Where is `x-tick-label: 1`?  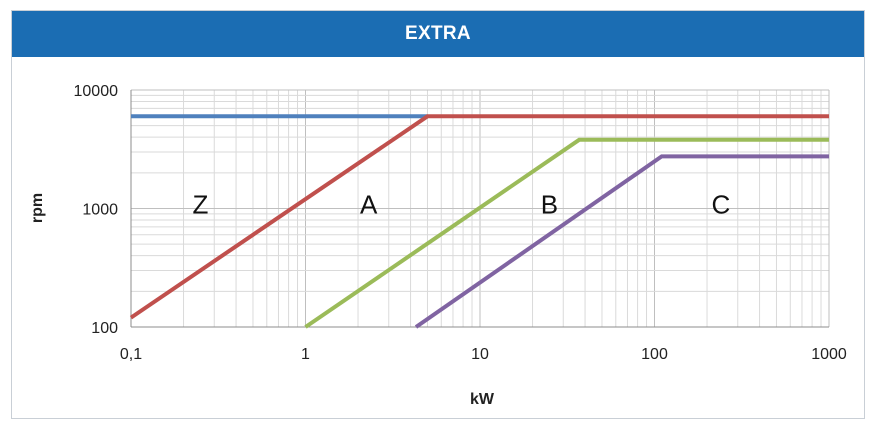
x-tick-label: 1 is located at coordinates (305, 354).